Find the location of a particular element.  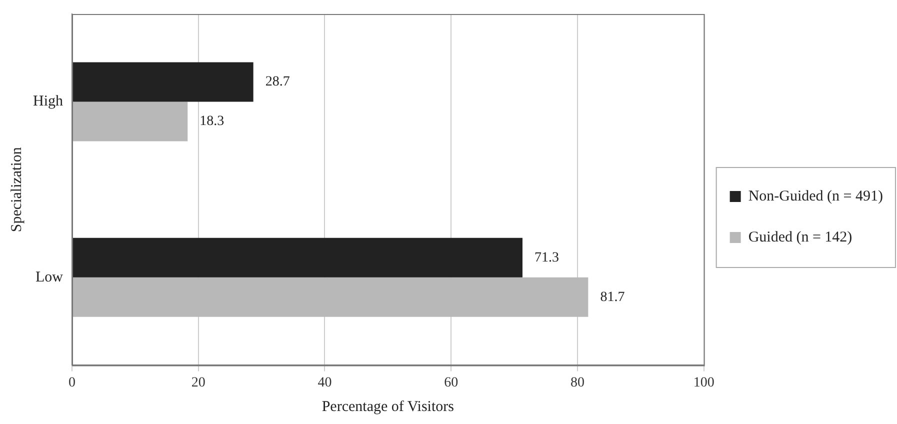

y-tick-label: High is located at coordinates (48, 102).